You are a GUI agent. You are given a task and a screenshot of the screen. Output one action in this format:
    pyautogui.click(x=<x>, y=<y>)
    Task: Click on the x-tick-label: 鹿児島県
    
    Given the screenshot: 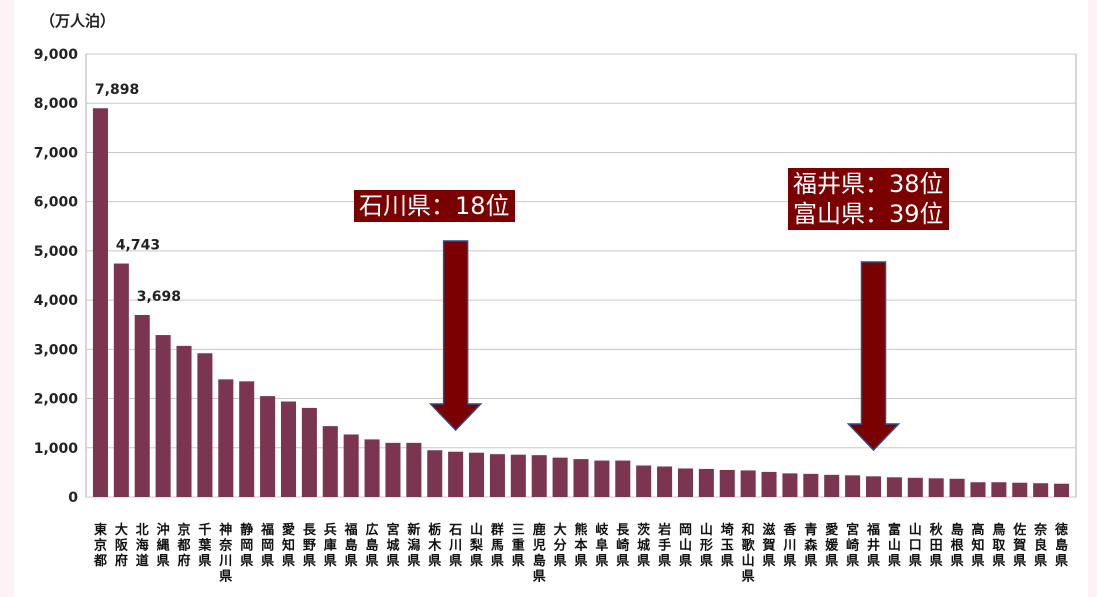 What is the action you would take?
    pyautogui.click(x=539, y=553)
    